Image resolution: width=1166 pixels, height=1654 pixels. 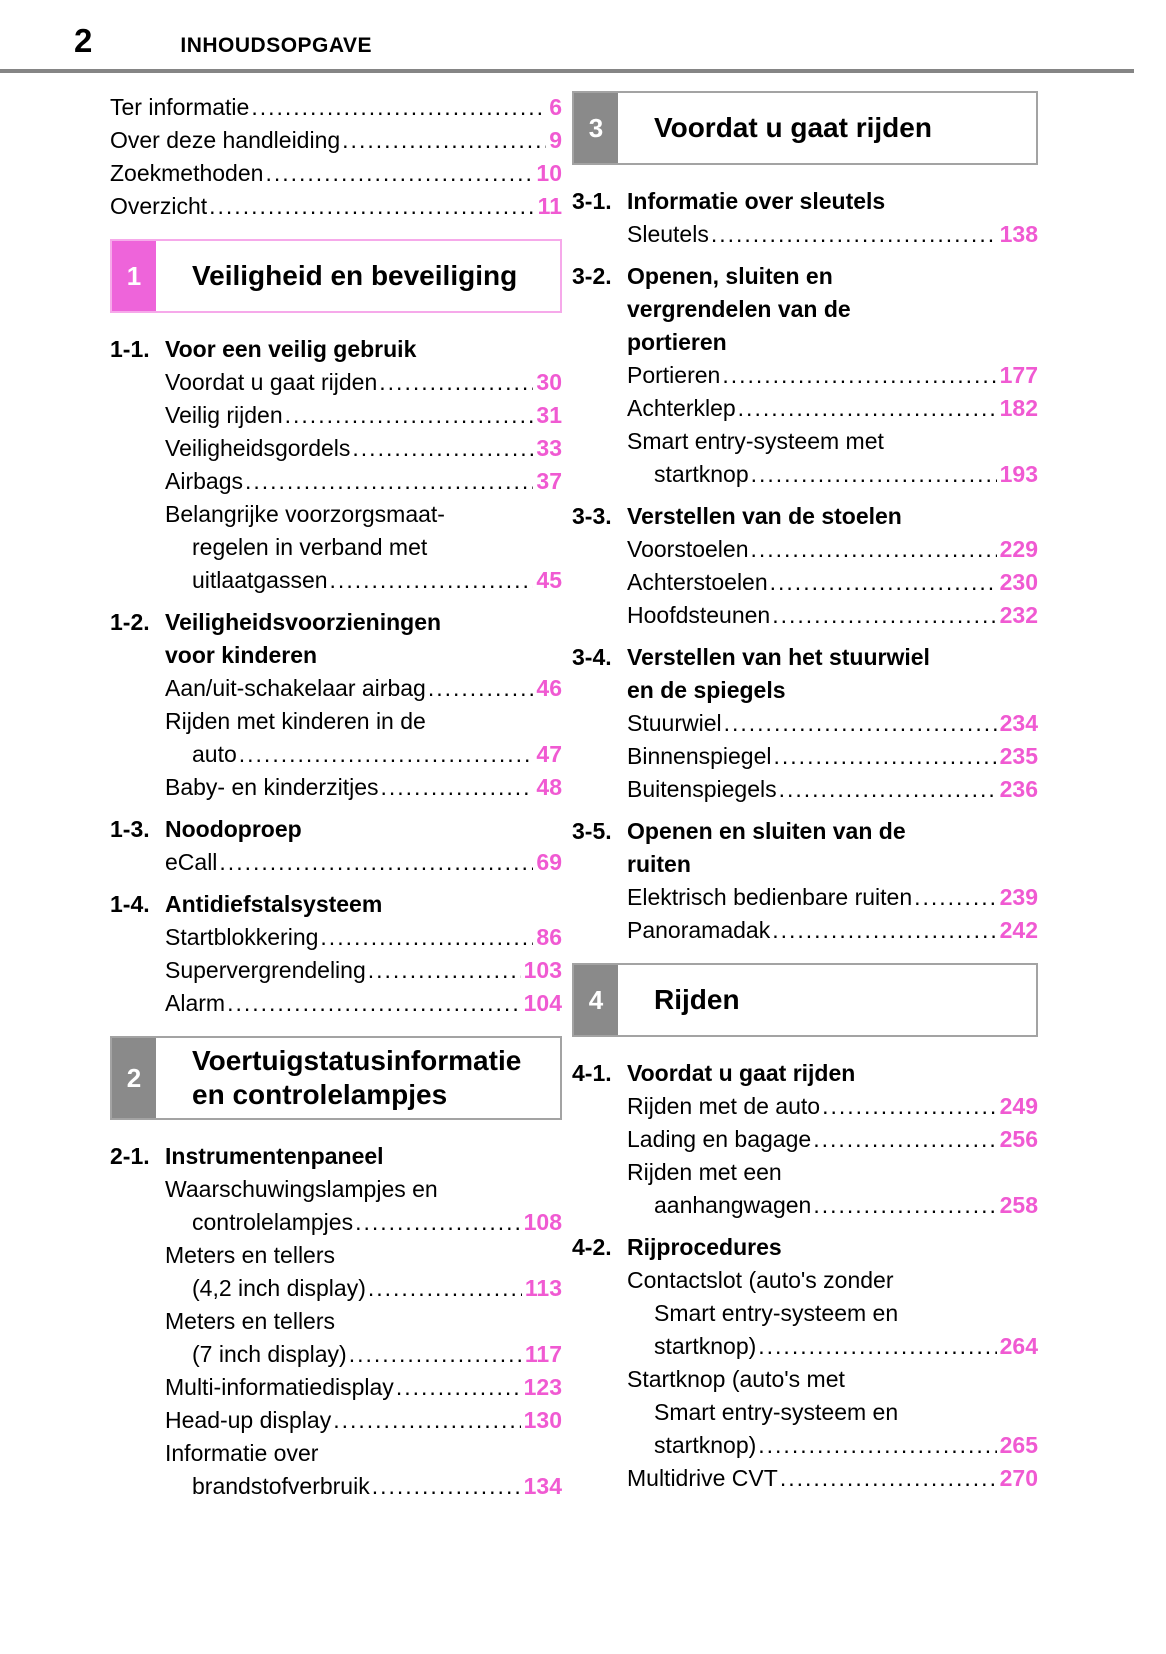 What do you see at coordinates (336, 1420) in the screenshot?
I see `toc-entry: Head-up display 130` at bounding box center [336, 1420].